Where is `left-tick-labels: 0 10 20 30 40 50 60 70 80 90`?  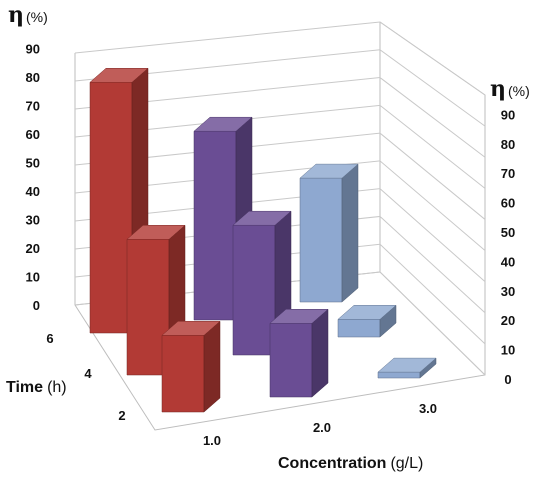
left-tick-labels: 0 10 20 30 40 50 60 70 80 90 is located at coordinates (33, 178).